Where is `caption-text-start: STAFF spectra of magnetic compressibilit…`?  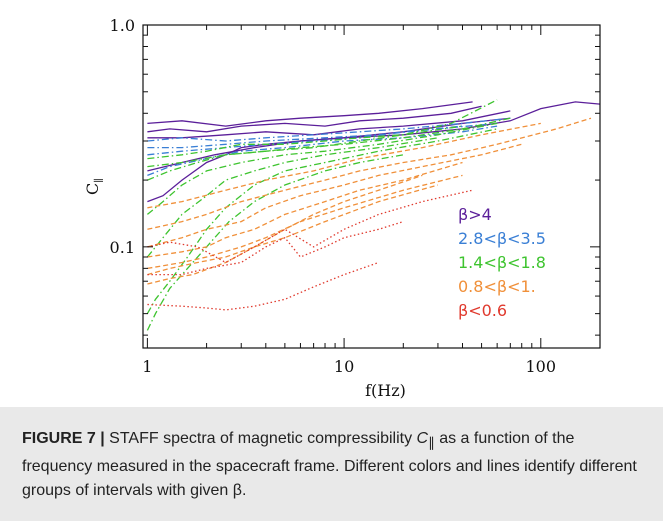
caption-text-start: STAFF spectra of magnetic compressibilit… is located at coordinates (260, 438).